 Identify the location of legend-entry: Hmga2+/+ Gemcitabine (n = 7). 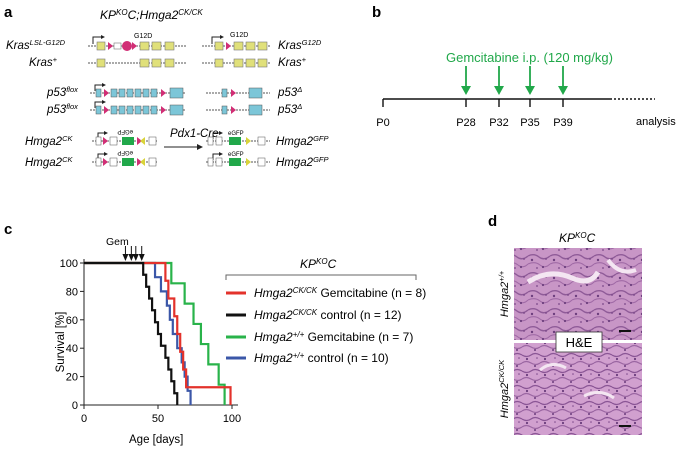
(333, 337).